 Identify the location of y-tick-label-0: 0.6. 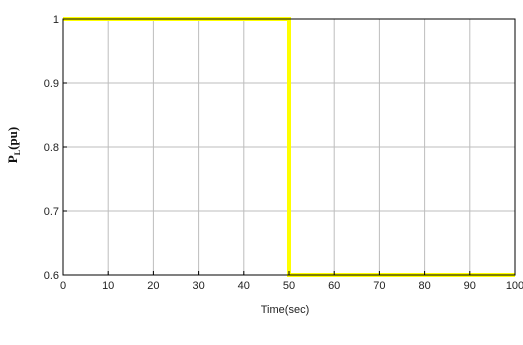
(51, 276).